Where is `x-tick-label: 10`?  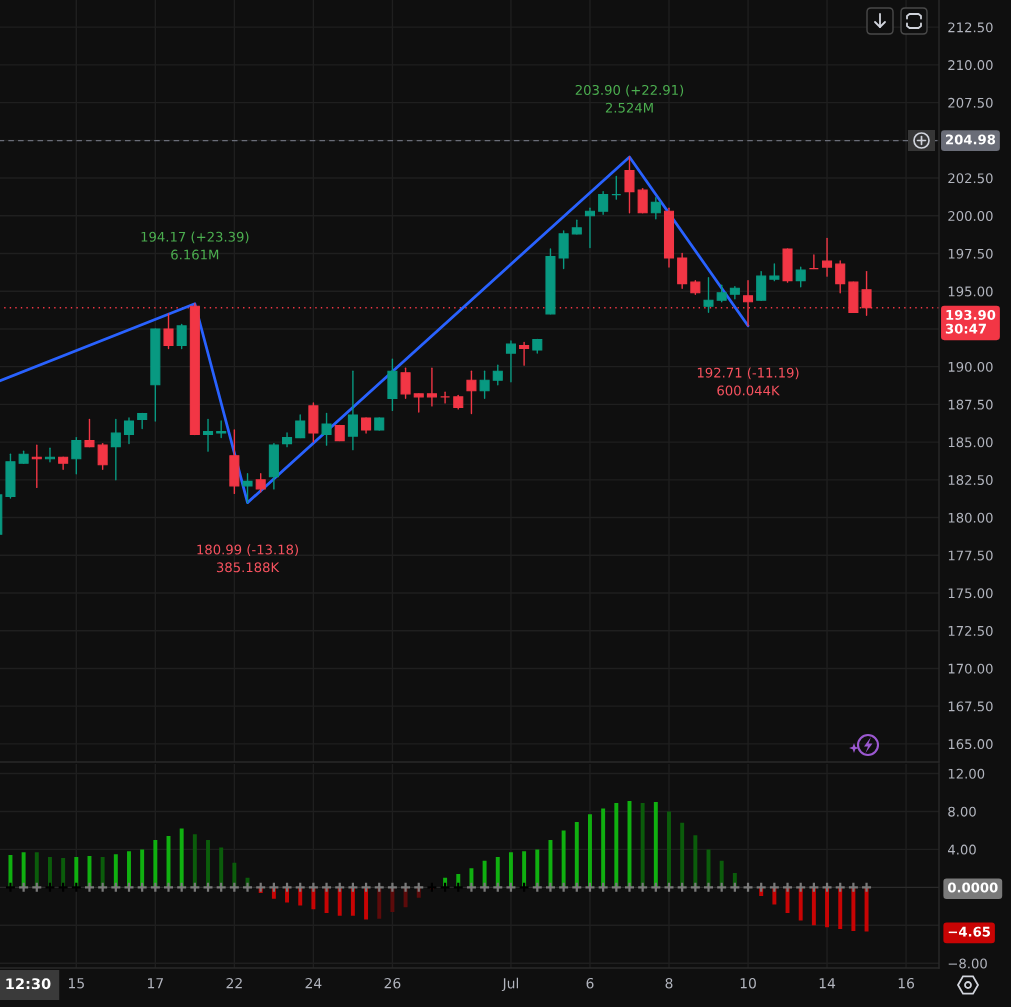 x-tick-label: 10 is located at coordinates (748, 983).